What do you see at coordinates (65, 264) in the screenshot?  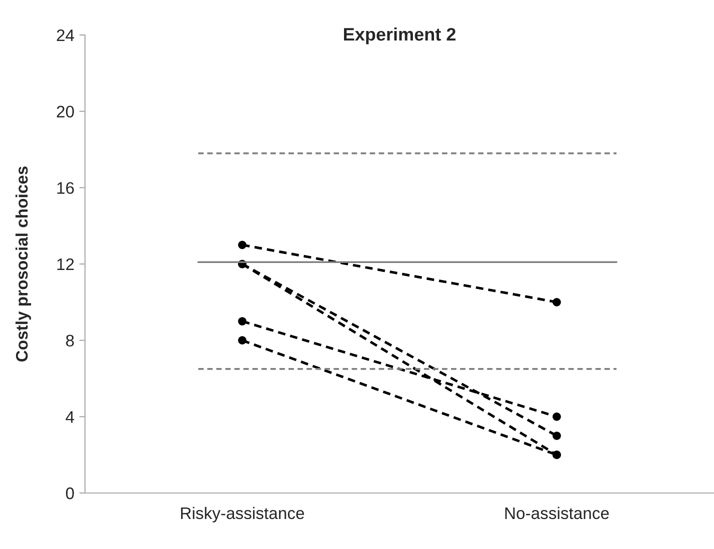 I see `y-tick-label: 12` at bounding box center [65, 264].